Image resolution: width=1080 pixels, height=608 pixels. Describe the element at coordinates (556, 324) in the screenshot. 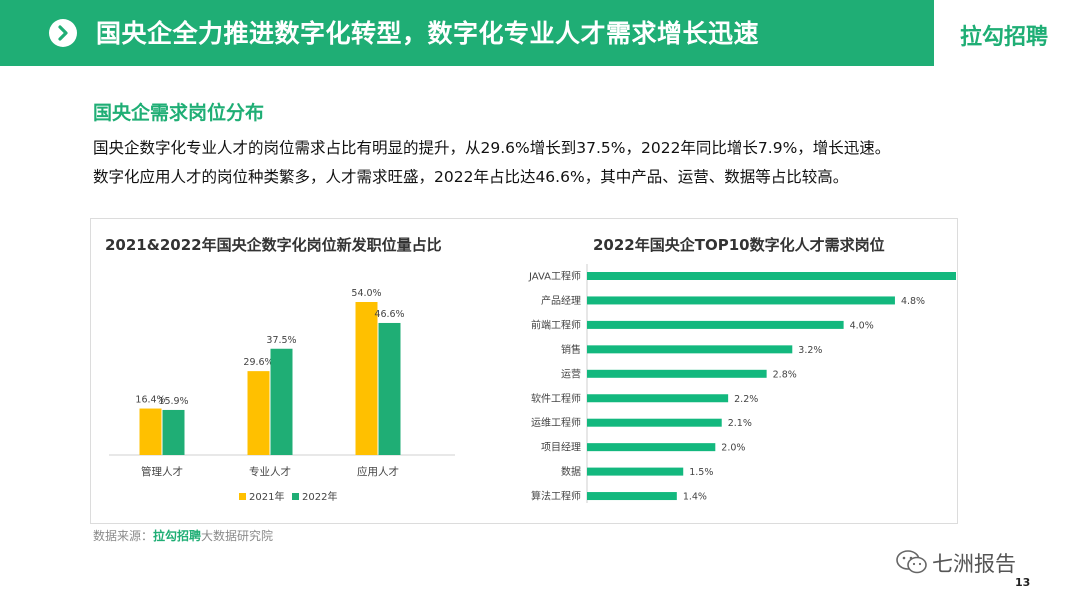

I see `category-label: 前端工程师` at that location.